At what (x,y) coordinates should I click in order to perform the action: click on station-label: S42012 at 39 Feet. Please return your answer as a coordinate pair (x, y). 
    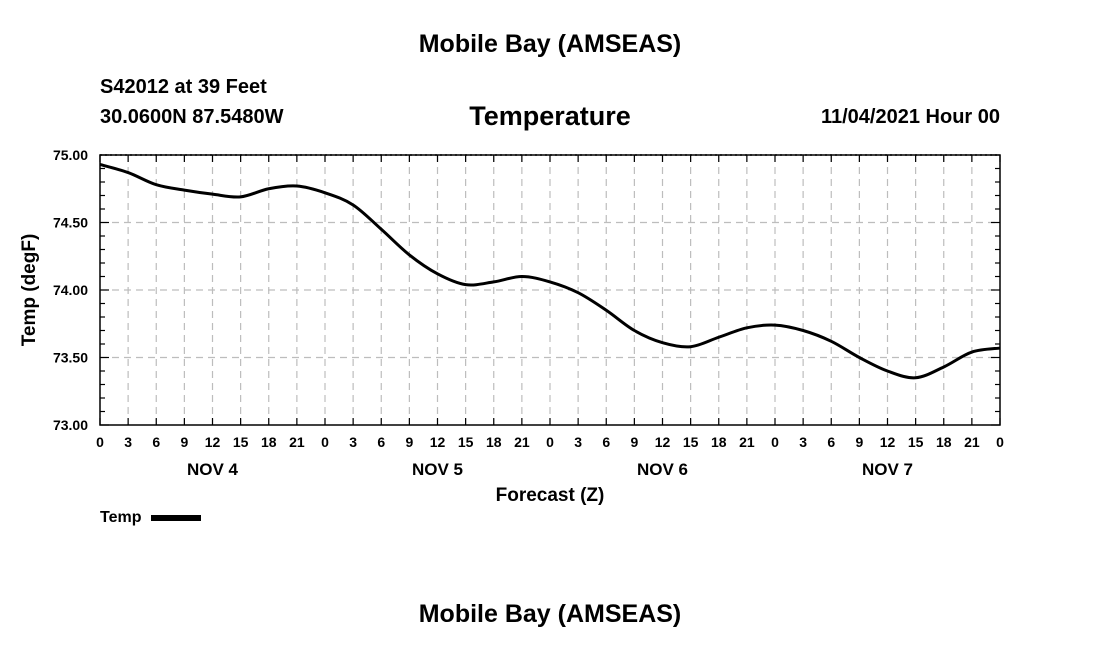
    Looking at the image, I should click on (183, 87).